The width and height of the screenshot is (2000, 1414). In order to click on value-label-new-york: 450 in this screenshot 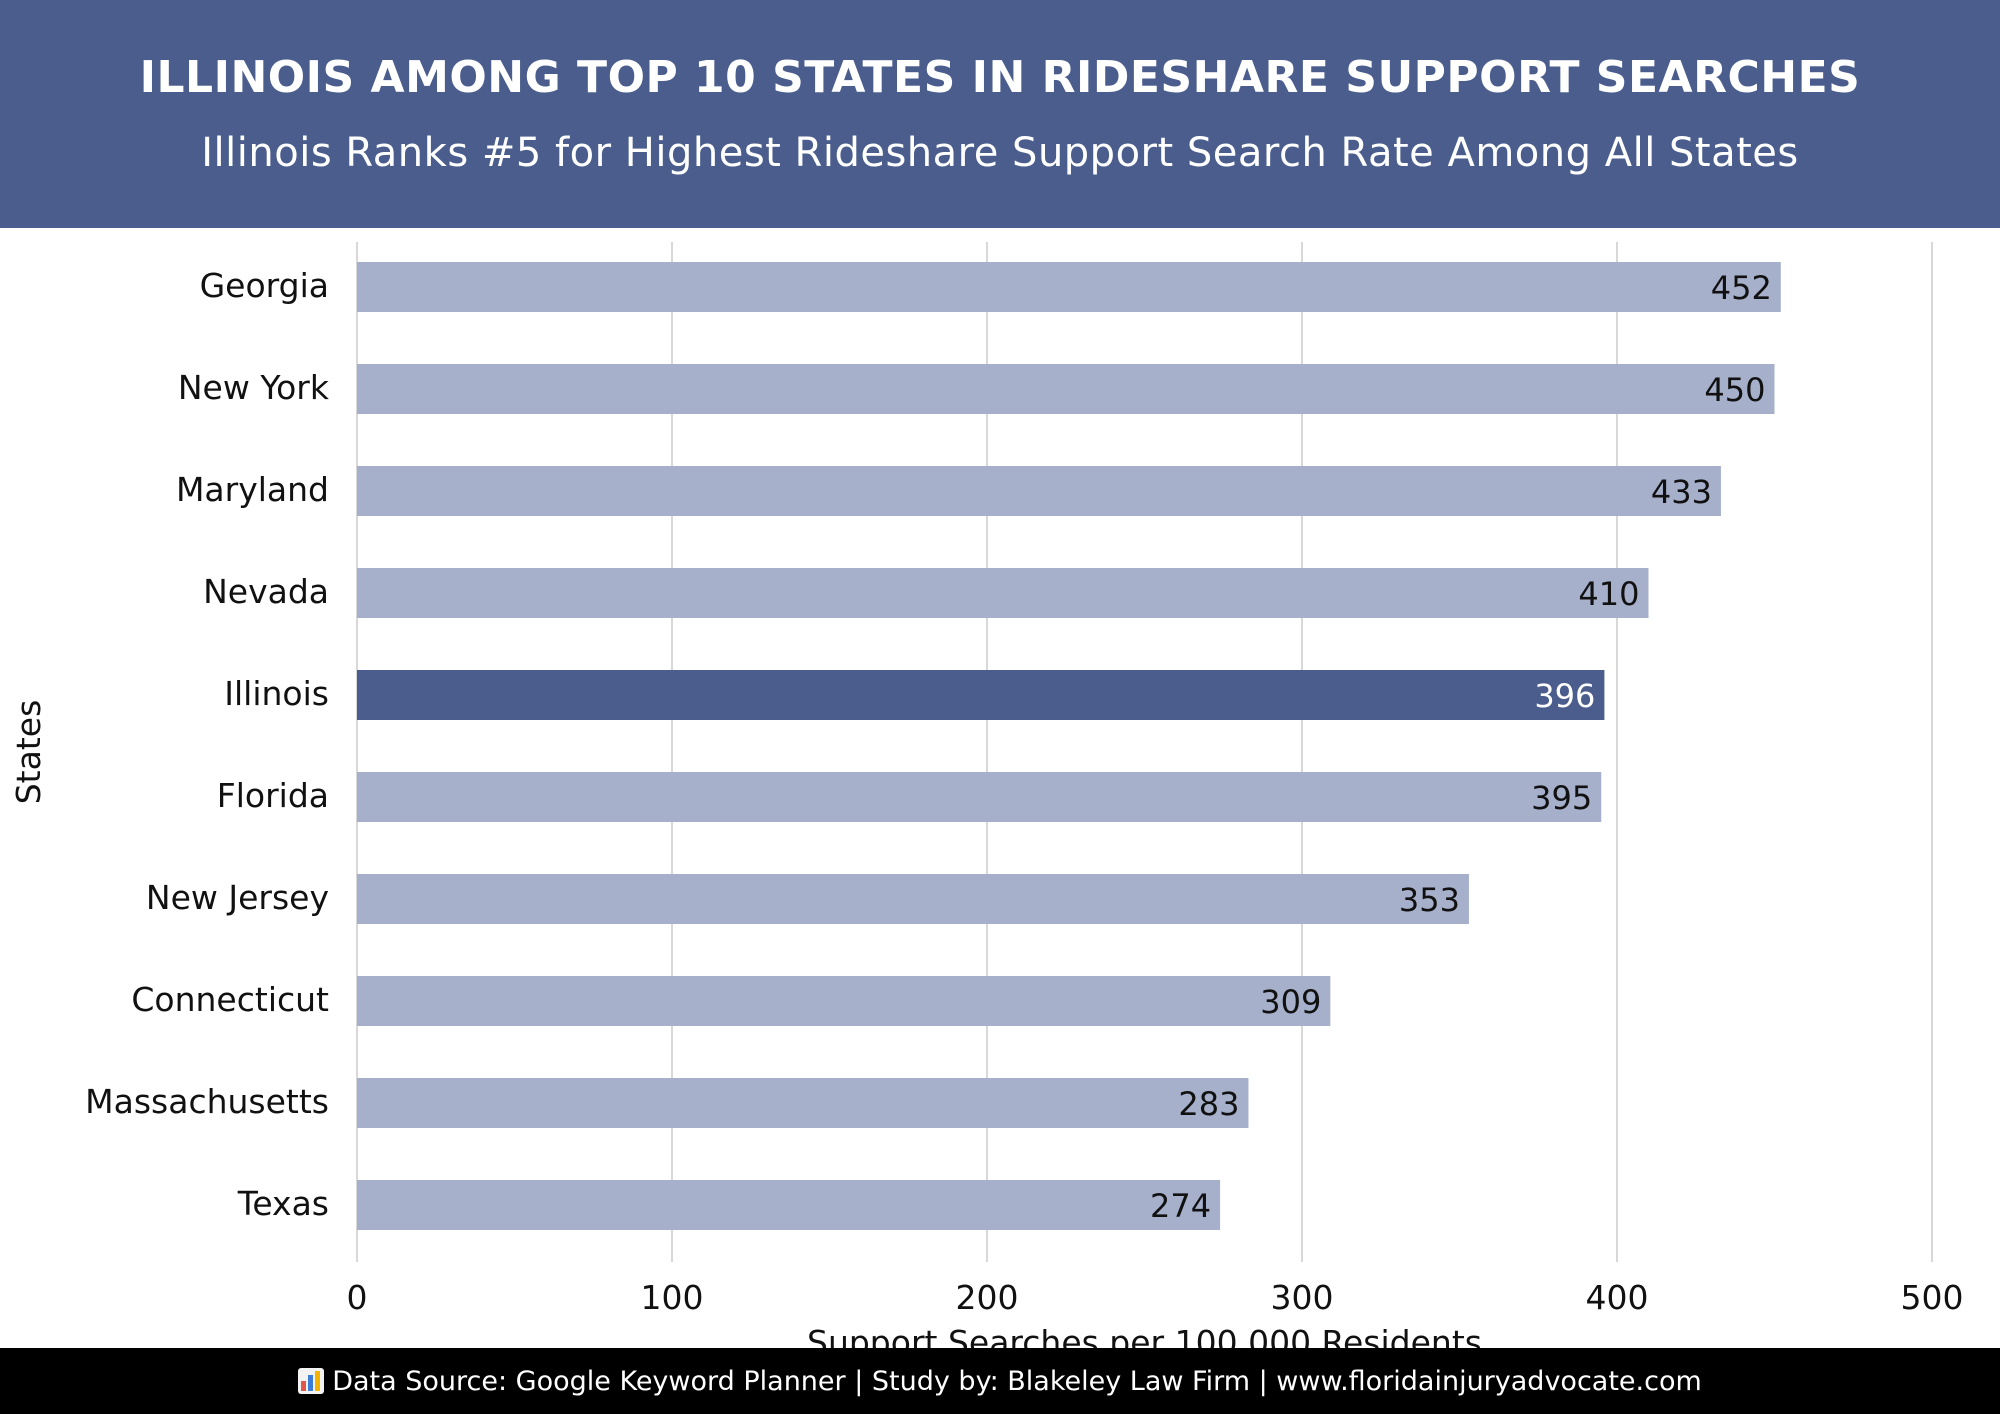, I will do `click(1734, 390)`.